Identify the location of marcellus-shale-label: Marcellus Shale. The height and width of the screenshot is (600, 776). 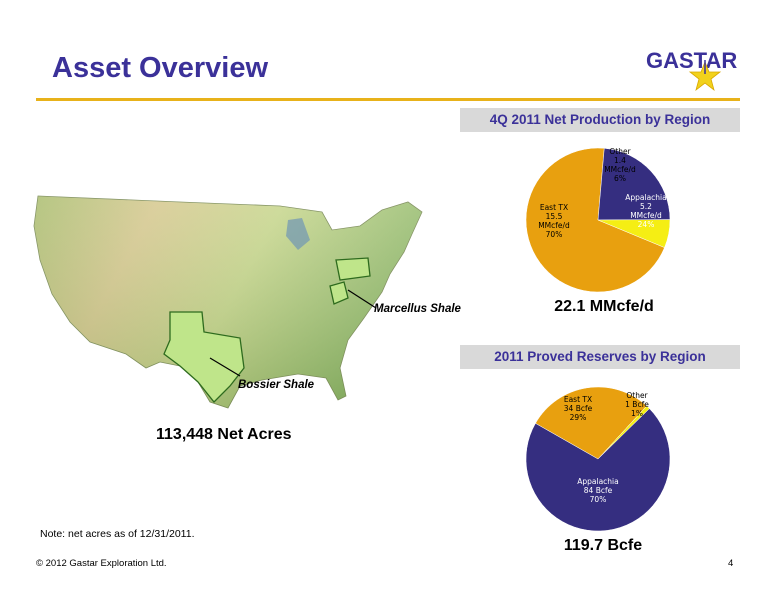
(417, 309).